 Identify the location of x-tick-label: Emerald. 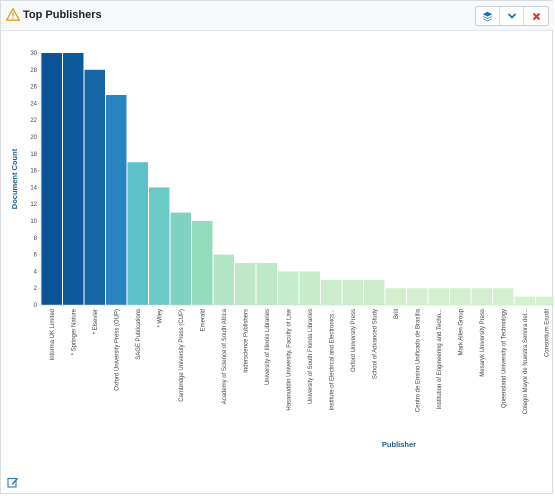
(203, 320).